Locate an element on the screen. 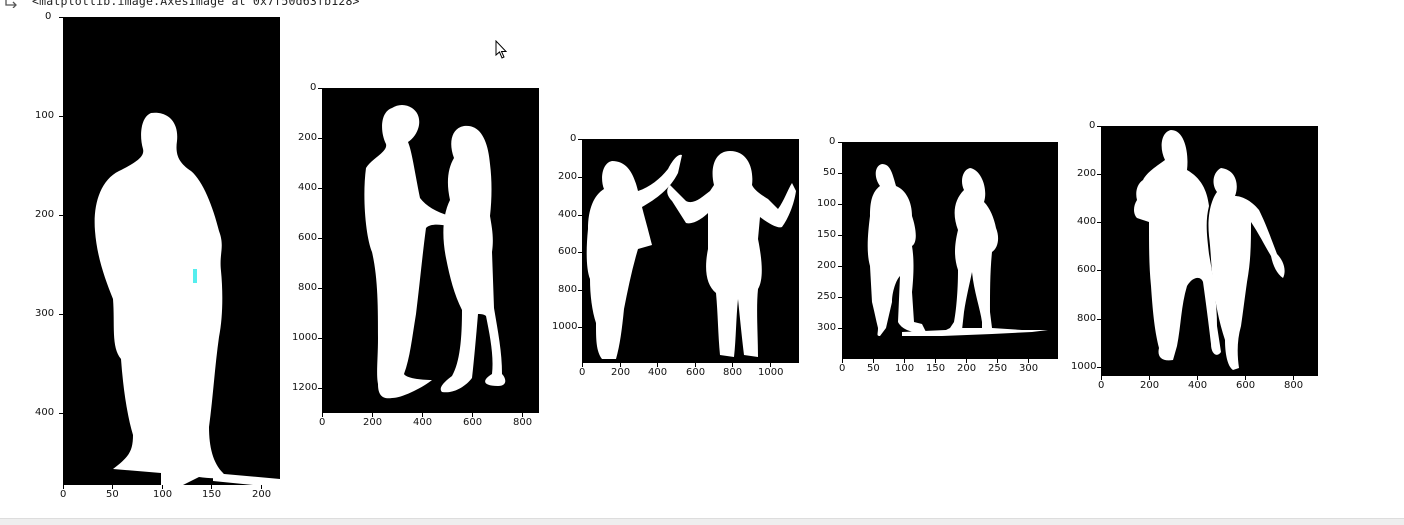 The image size is (1404, 525). panel-5-xtick: 0 is located at coordinates (1101, 385).